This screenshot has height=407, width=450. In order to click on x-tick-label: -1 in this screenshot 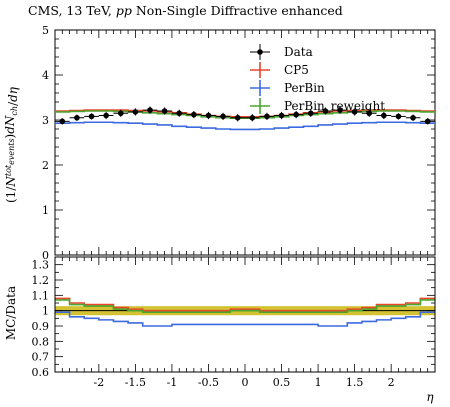, I will do `click(172, 382)`.